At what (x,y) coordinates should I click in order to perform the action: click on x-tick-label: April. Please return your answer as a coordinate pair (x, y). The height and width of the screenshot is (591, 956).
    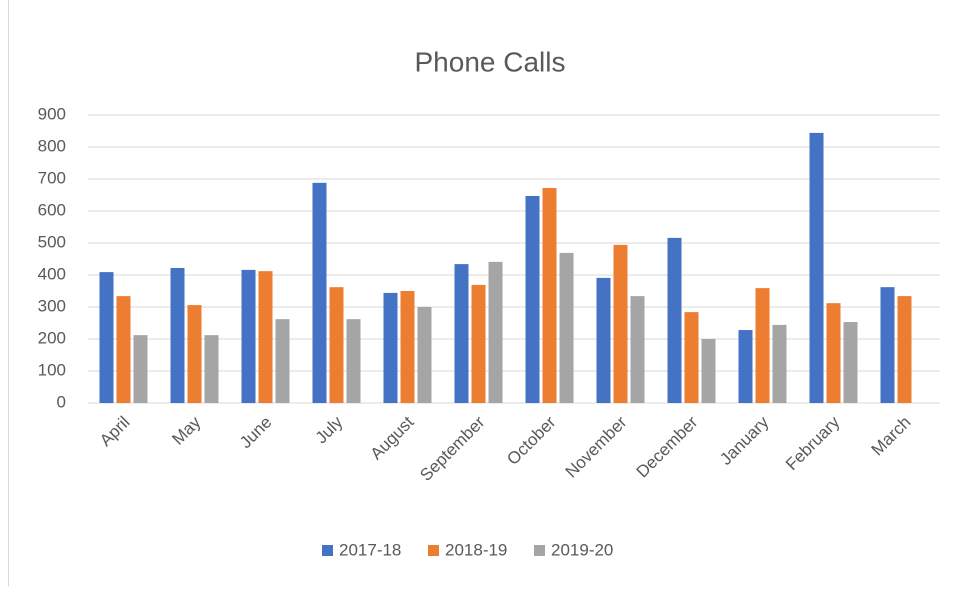
    Looking at the image, I should click on (114, 431).